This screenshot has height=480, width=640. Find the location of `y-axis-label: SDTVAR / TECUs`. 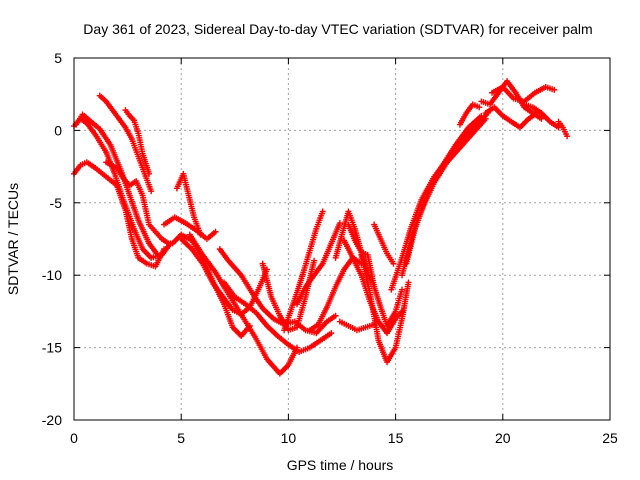

y-axis-label: SDTVAR / TECUs is located at coordinates (13, 239).